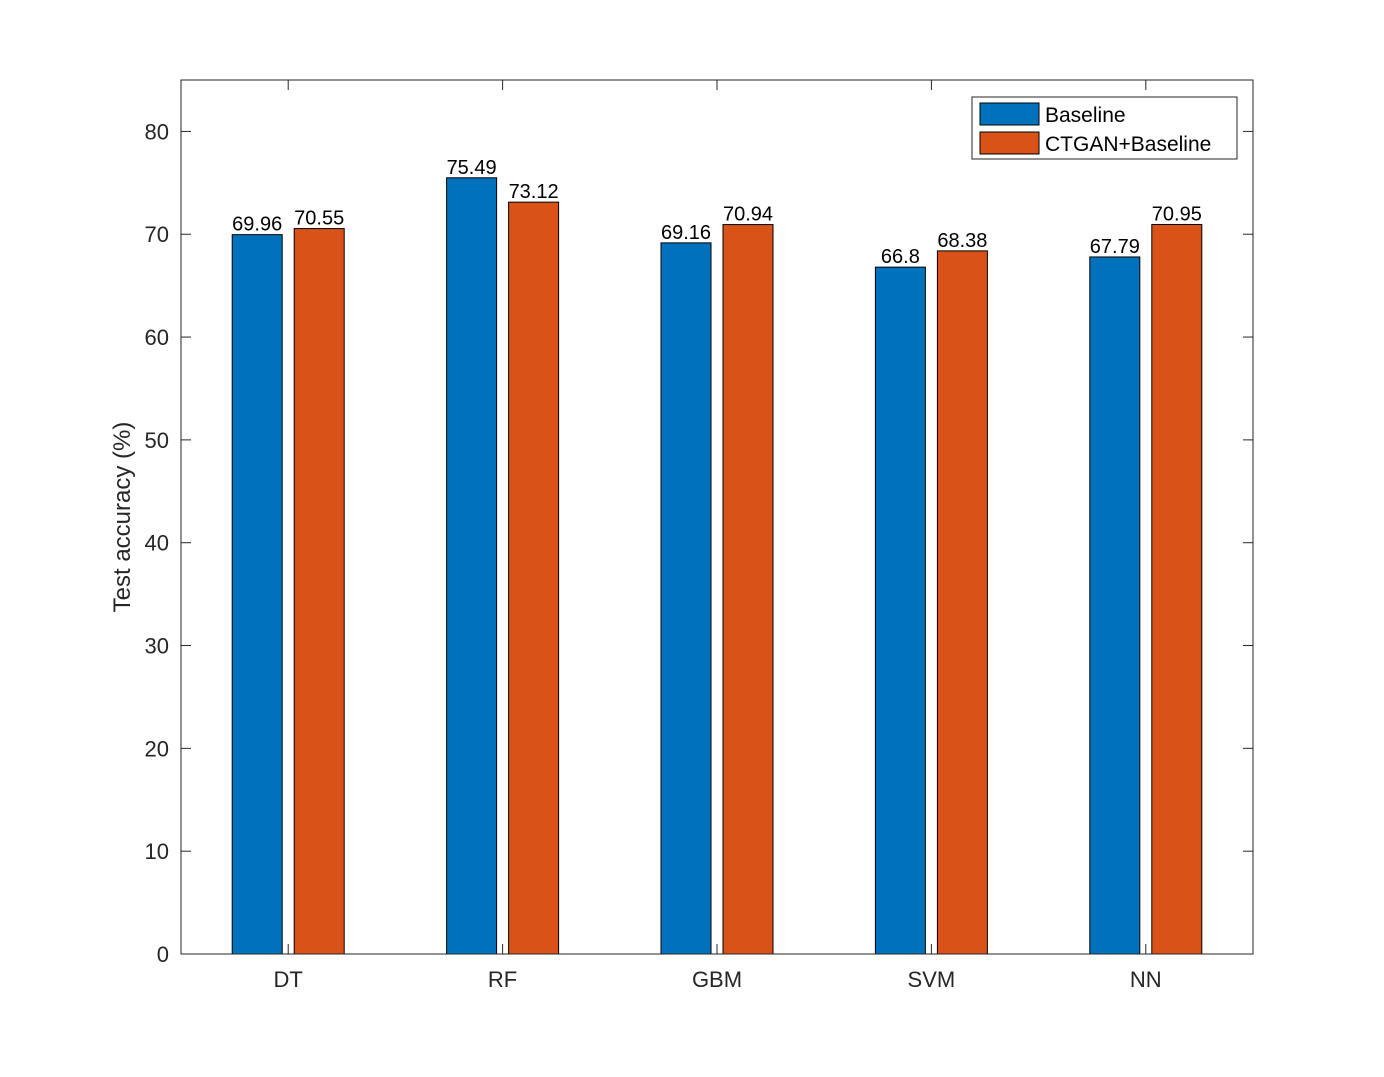 Image resolution: width=1384 pixels, height=1077 pixels. Describe the element at coordinates (1104, 128) in the screenshot. I see `legend: Baseline CTGAN+Baseline` at that location.